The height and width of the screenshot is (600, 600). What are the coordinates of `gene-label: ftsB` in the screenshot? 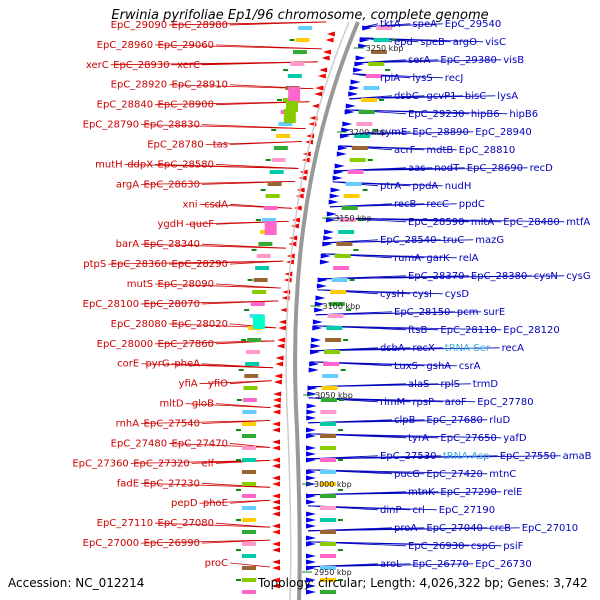 It's located at (417, 330).